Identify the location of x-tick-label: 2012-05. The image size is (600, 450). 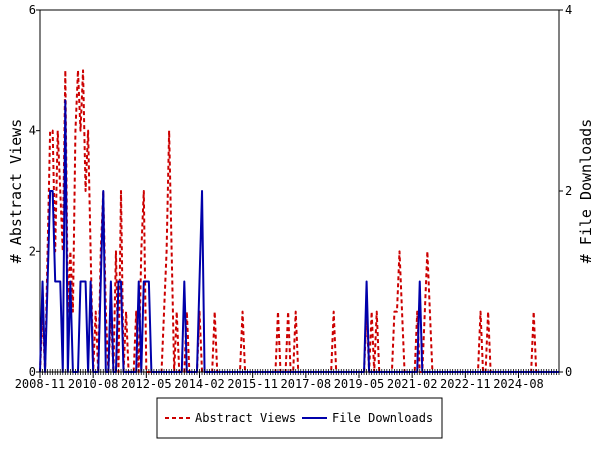
(146, 384).